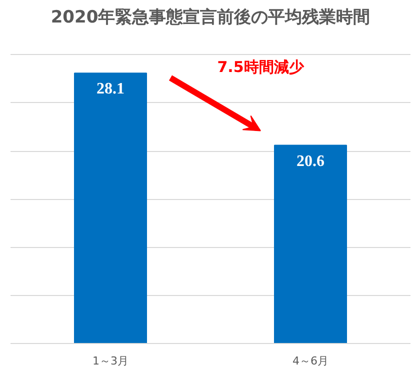 The height and width of the screenshot is (370, 420). I want to click on annotation: 7.5時間減少, so click(261, 67).